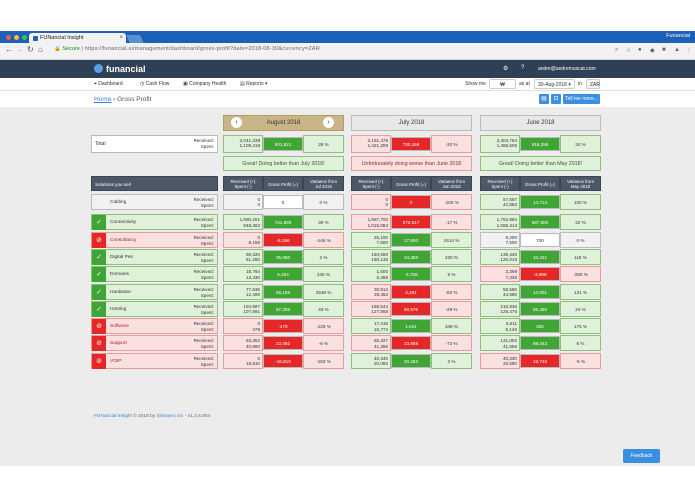 The image size is (695, 494). Describe the element at coordinates (506, 225) in the screenshot. I see `cell-spent: 1,065,314` at that location.